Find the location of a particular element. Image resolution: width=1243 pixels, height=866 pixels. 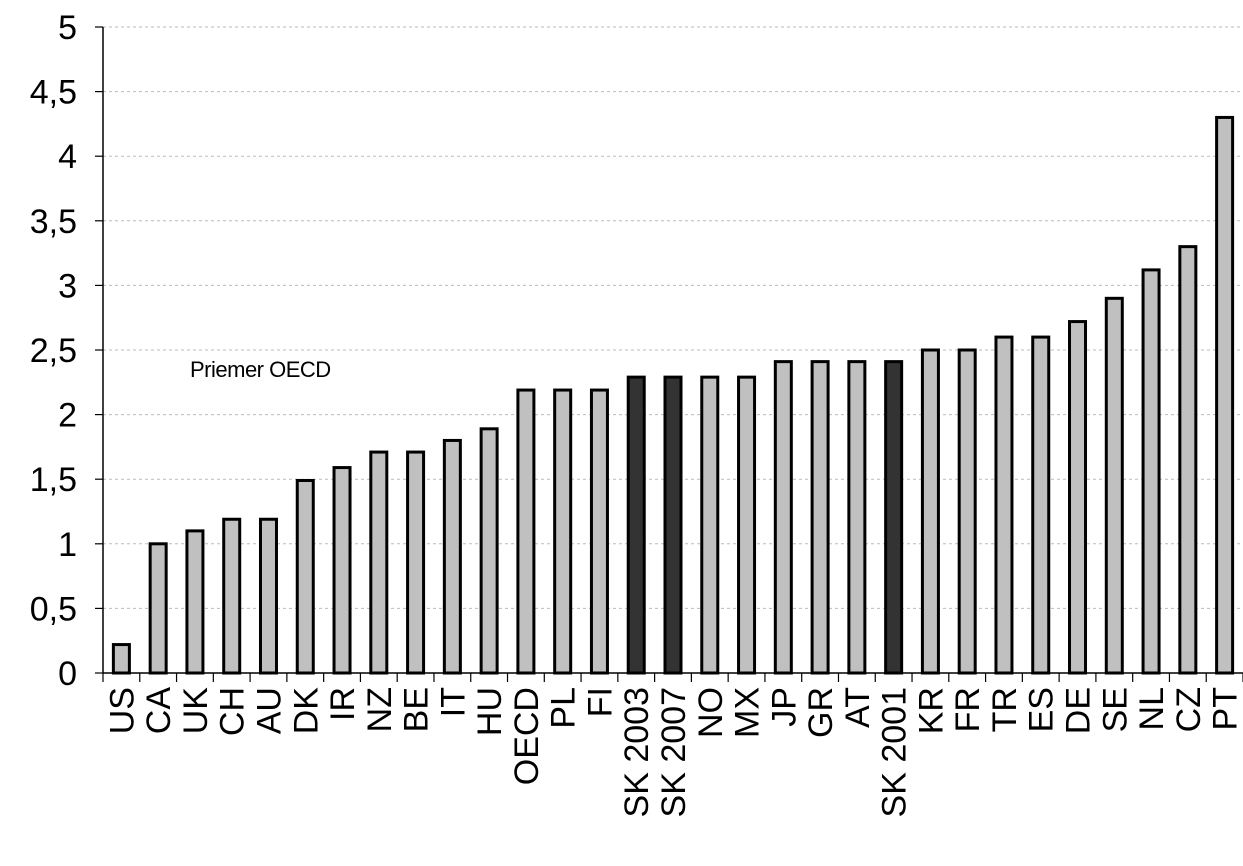

x-tick-label: PL is located at coordinates (564, 708).